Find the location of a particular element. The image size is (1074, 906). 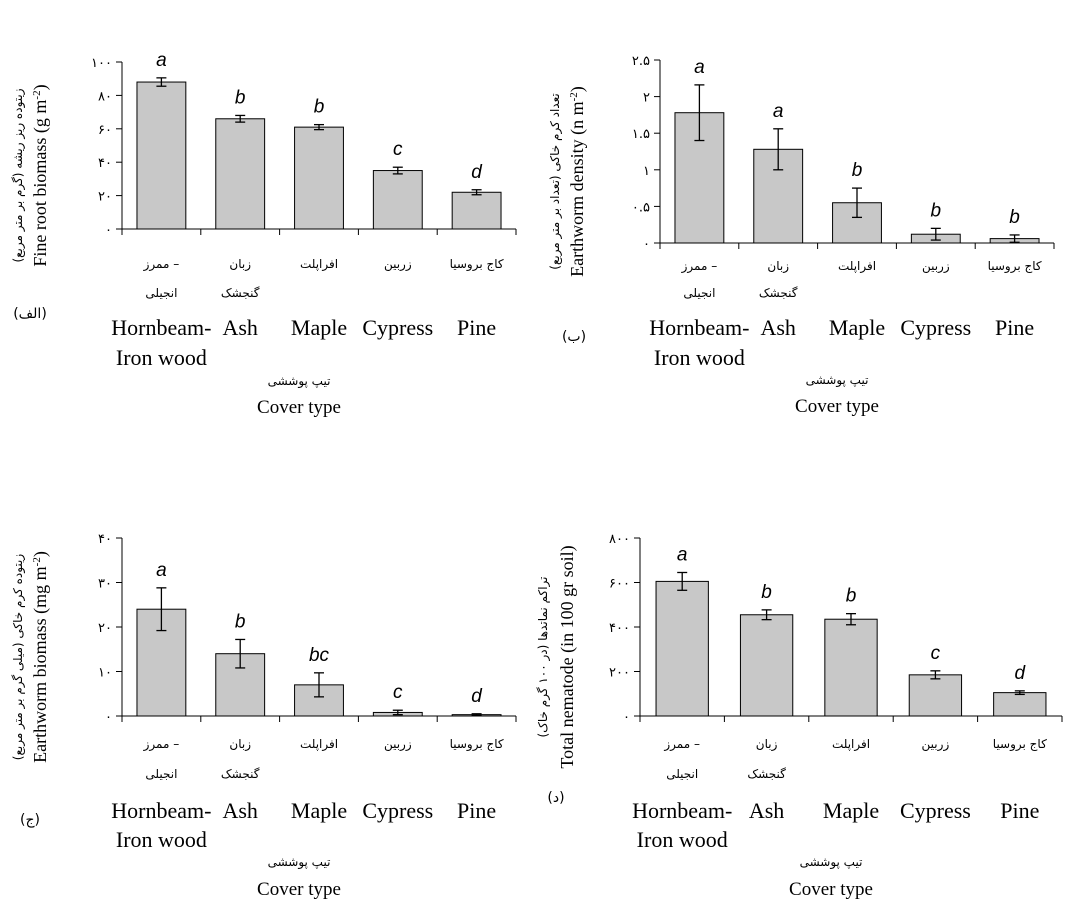

y-axis-title-fa: زیتوده ریز ریشه (گرم بر متر مربع) is located at coordinates (18, 175).